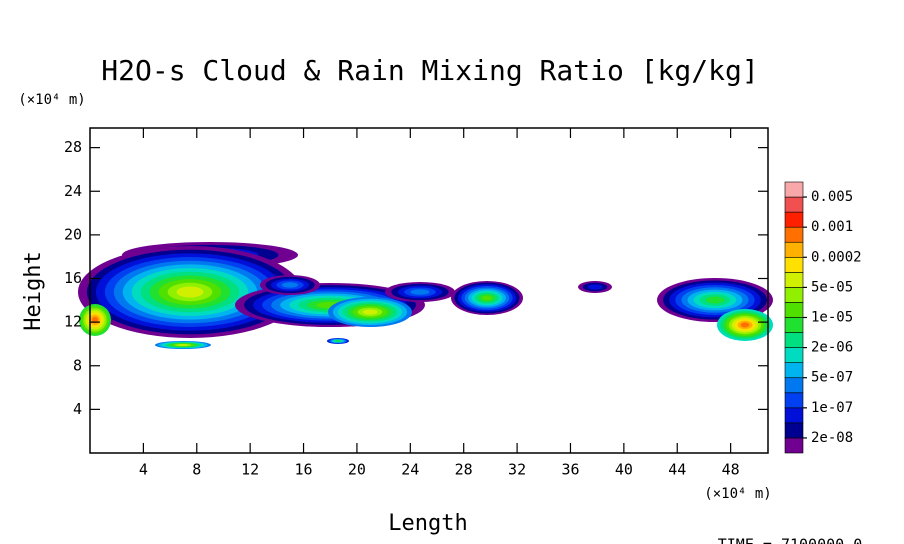  What do you see at coordinates (357, 470) in the screenshot?
I see `x-tick-label: 20` at bounding box center [357, 470].